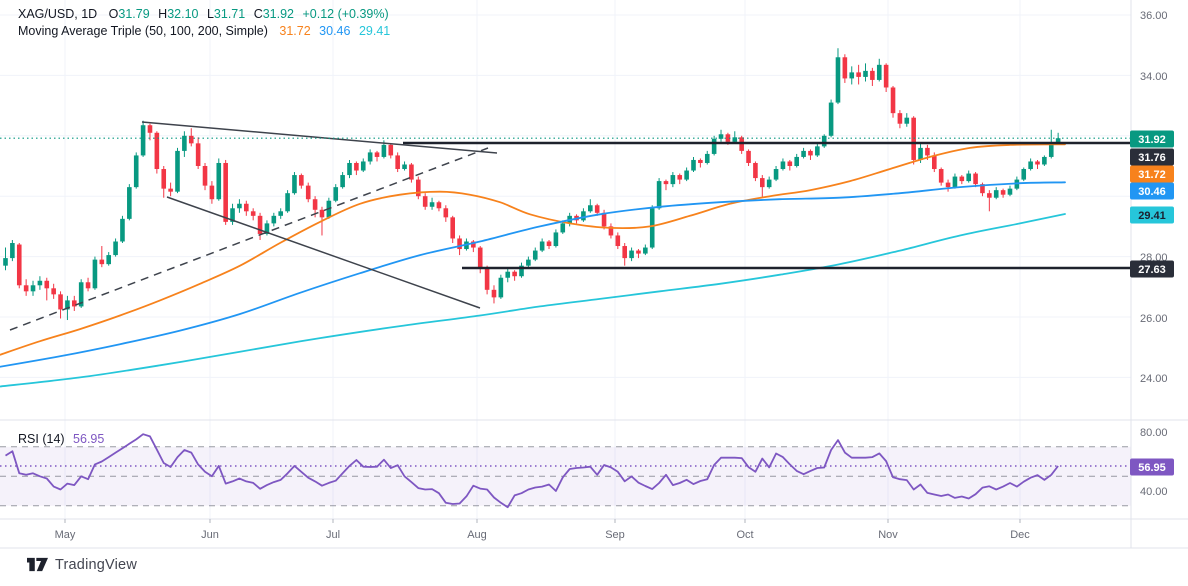 The image size is (1188, 586). I want to click on rsi-axis-label: 40.00, so click(1154, 492).